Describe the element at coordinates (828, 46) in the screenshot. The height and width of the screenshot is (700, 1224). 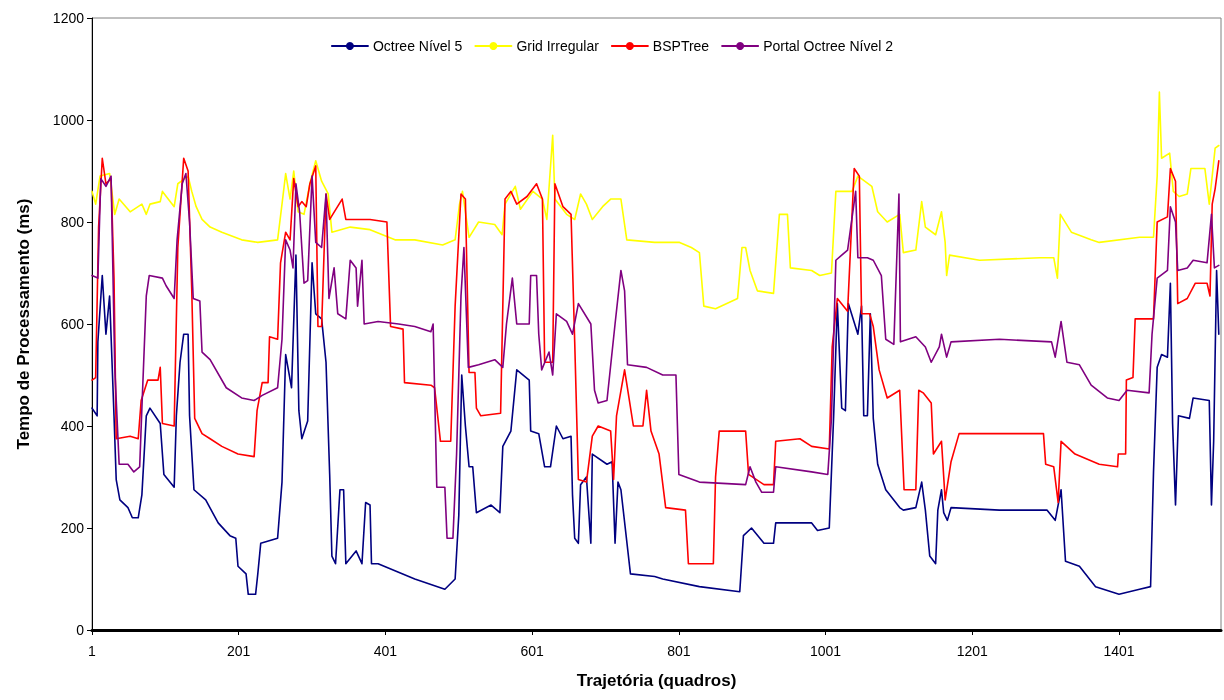
I see `legend-label: Portal Octree Nível 2` at that location.